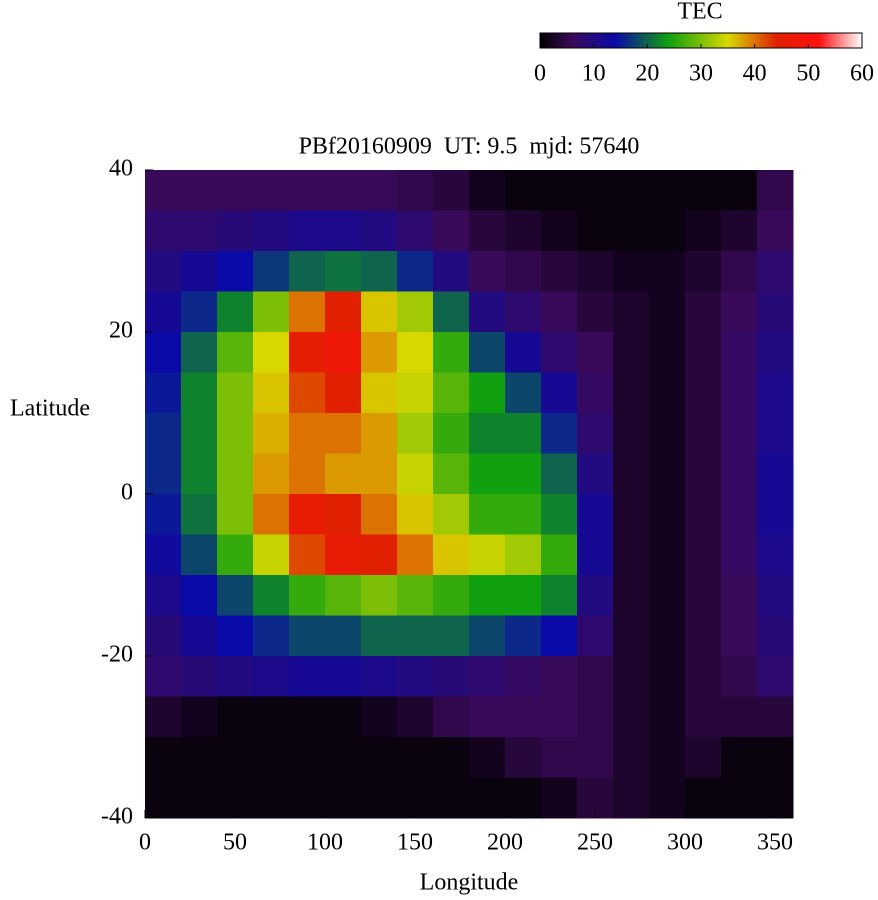  What do you see at coordinates (117, 655) in the screenshot?
I see `y-tick-label: -20` at bounding box center [117, 655].